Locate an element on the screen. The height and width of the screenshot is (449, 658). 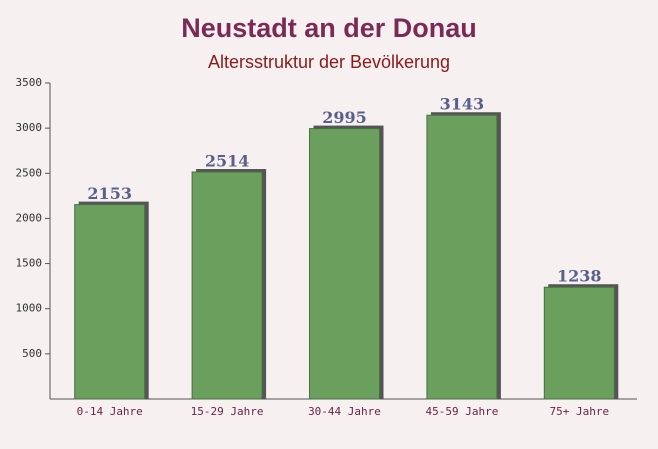
value-label: 2995 is located at coordinates (344, 117).